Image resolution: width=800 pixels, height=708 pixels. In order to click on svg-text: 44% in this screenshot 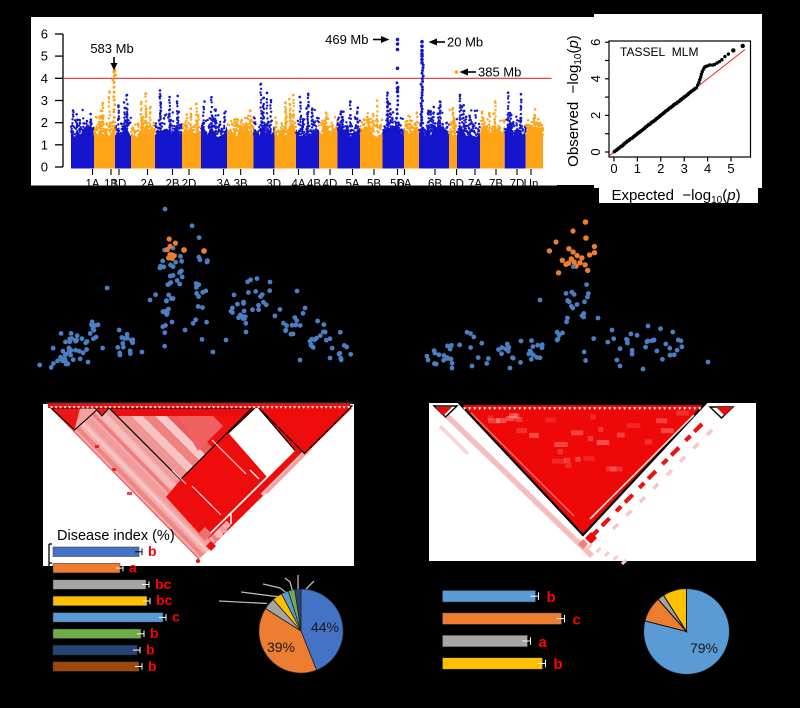, I will do `click(325, 627)`.